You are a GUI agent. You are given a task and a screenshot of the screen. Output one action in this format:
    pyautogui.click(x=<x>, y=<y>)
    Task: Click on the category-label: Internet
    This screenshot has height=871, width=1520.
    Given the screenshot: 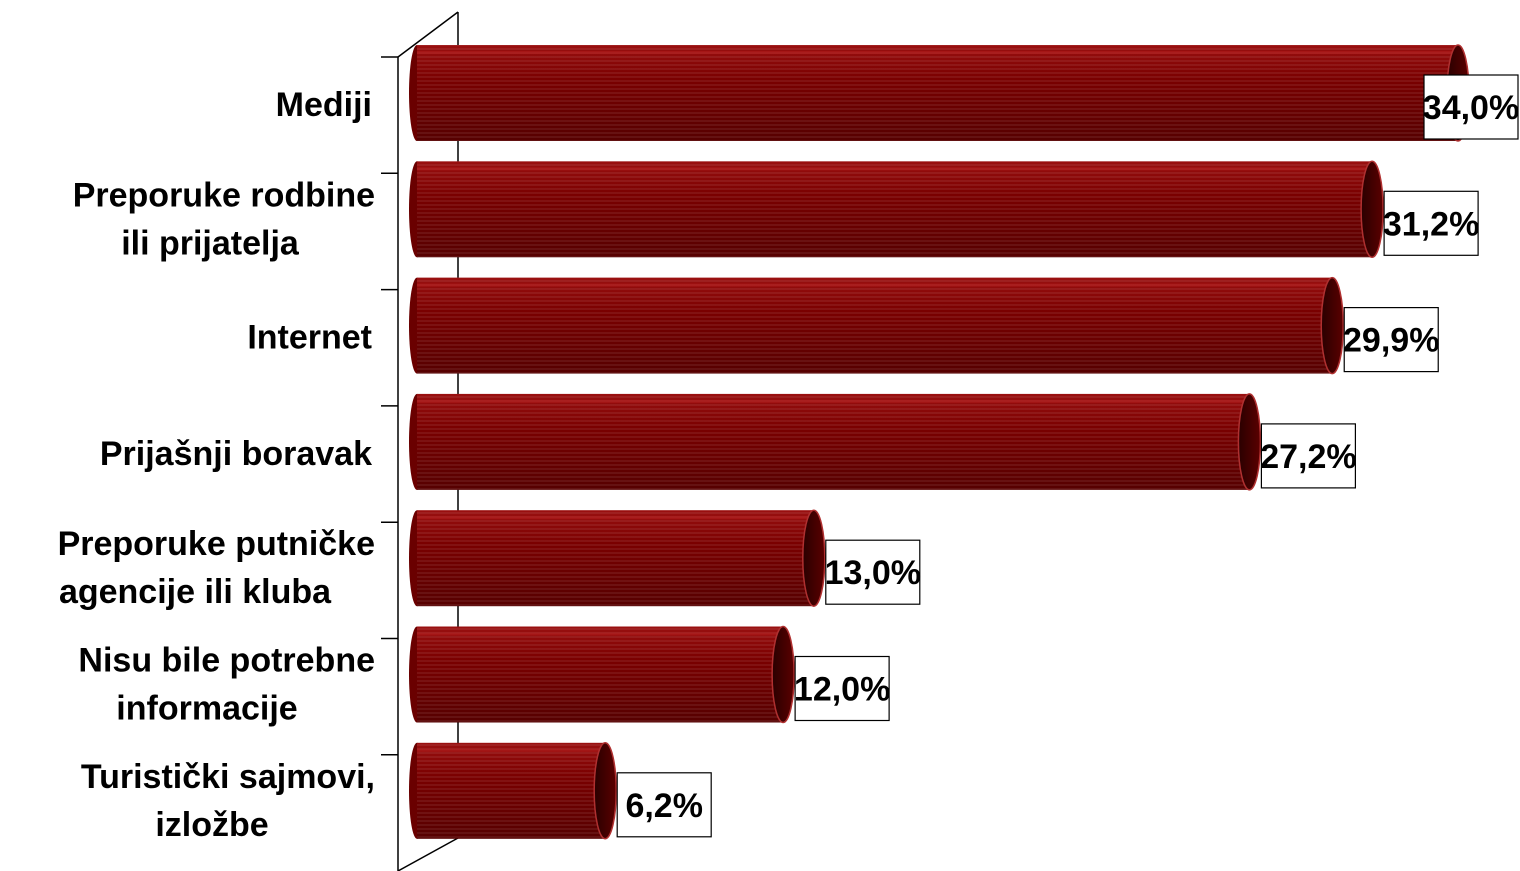 What is the action you would take?
    pyautogui.click(x=309, y=338)
    